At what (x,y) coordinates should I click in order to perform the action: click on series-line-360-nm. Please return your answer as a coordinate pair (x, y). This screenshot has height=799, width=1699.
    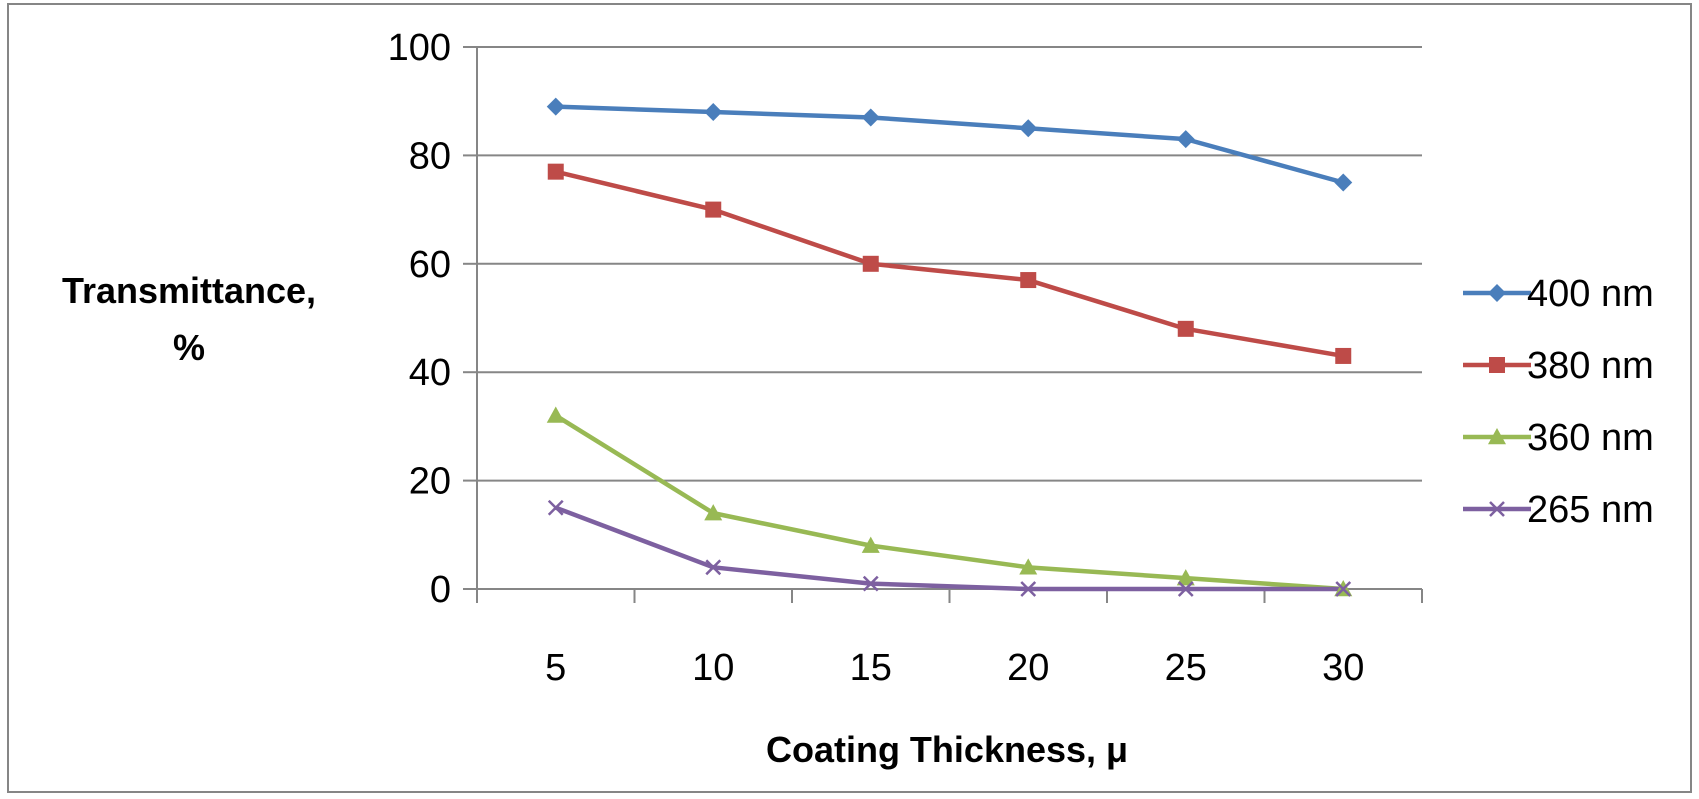
    Looking at the image, I should click on (949, 502).